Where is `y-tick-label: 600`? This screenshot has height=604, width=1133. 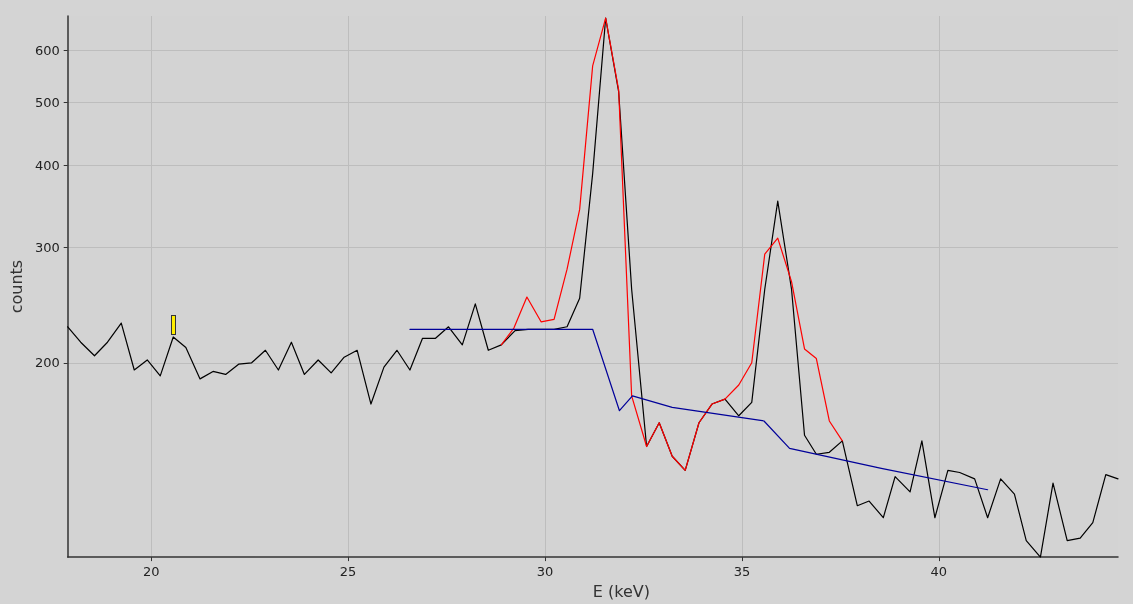
y-tick-label: 600 is located at coordinates (47, 50).